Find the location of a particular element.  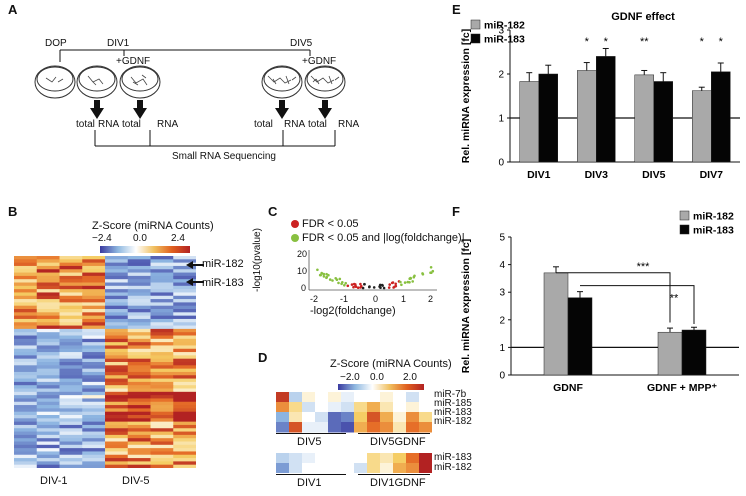

legend-swatch is located at coordinates (475, 24).